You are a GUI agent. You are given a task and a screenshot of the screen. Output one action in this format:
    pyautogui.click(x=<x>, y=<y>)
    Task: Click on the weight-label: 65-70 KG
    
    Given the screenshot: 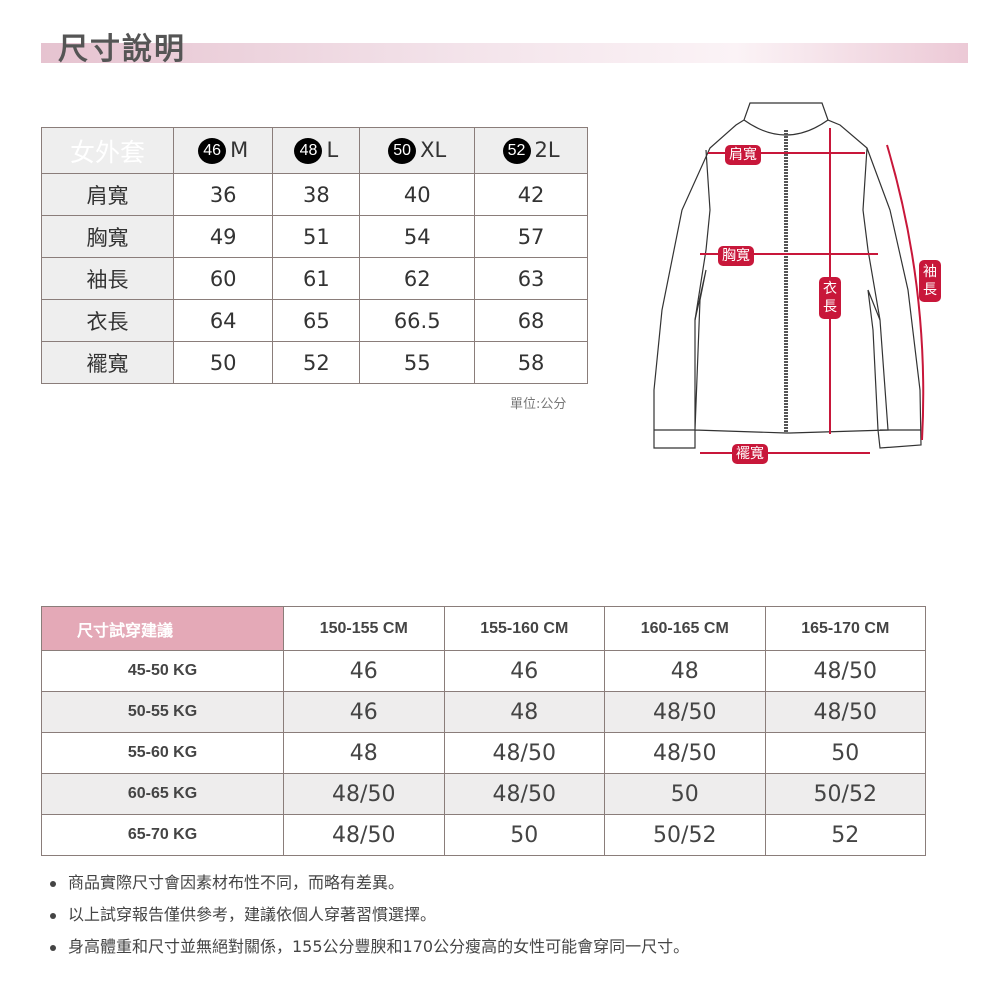 What is the action you would take?
    pyautogui.click(x=162, y=835)
    